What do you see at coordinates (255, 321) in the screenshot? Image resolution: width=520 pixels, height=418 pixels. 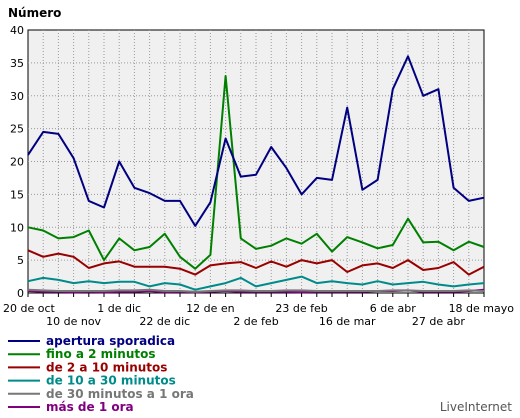 I see `x-tick-label: 2 de feb` at bounding box center [255, 321].